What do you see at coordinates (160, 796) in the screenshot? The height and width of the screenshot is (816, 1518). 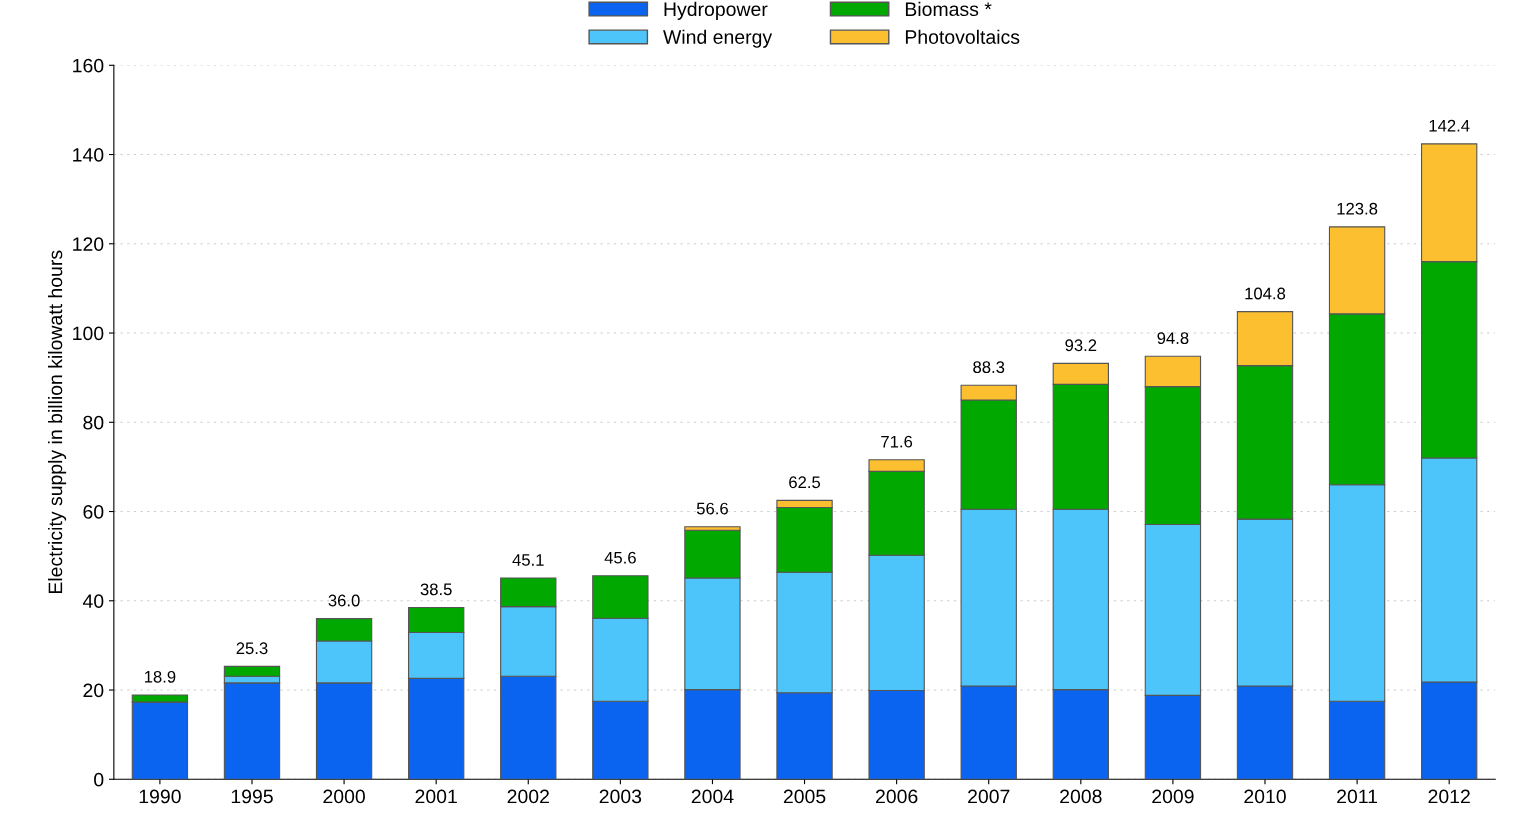 I see `x-tick-label: 1990` at bounding box center [160, 796].